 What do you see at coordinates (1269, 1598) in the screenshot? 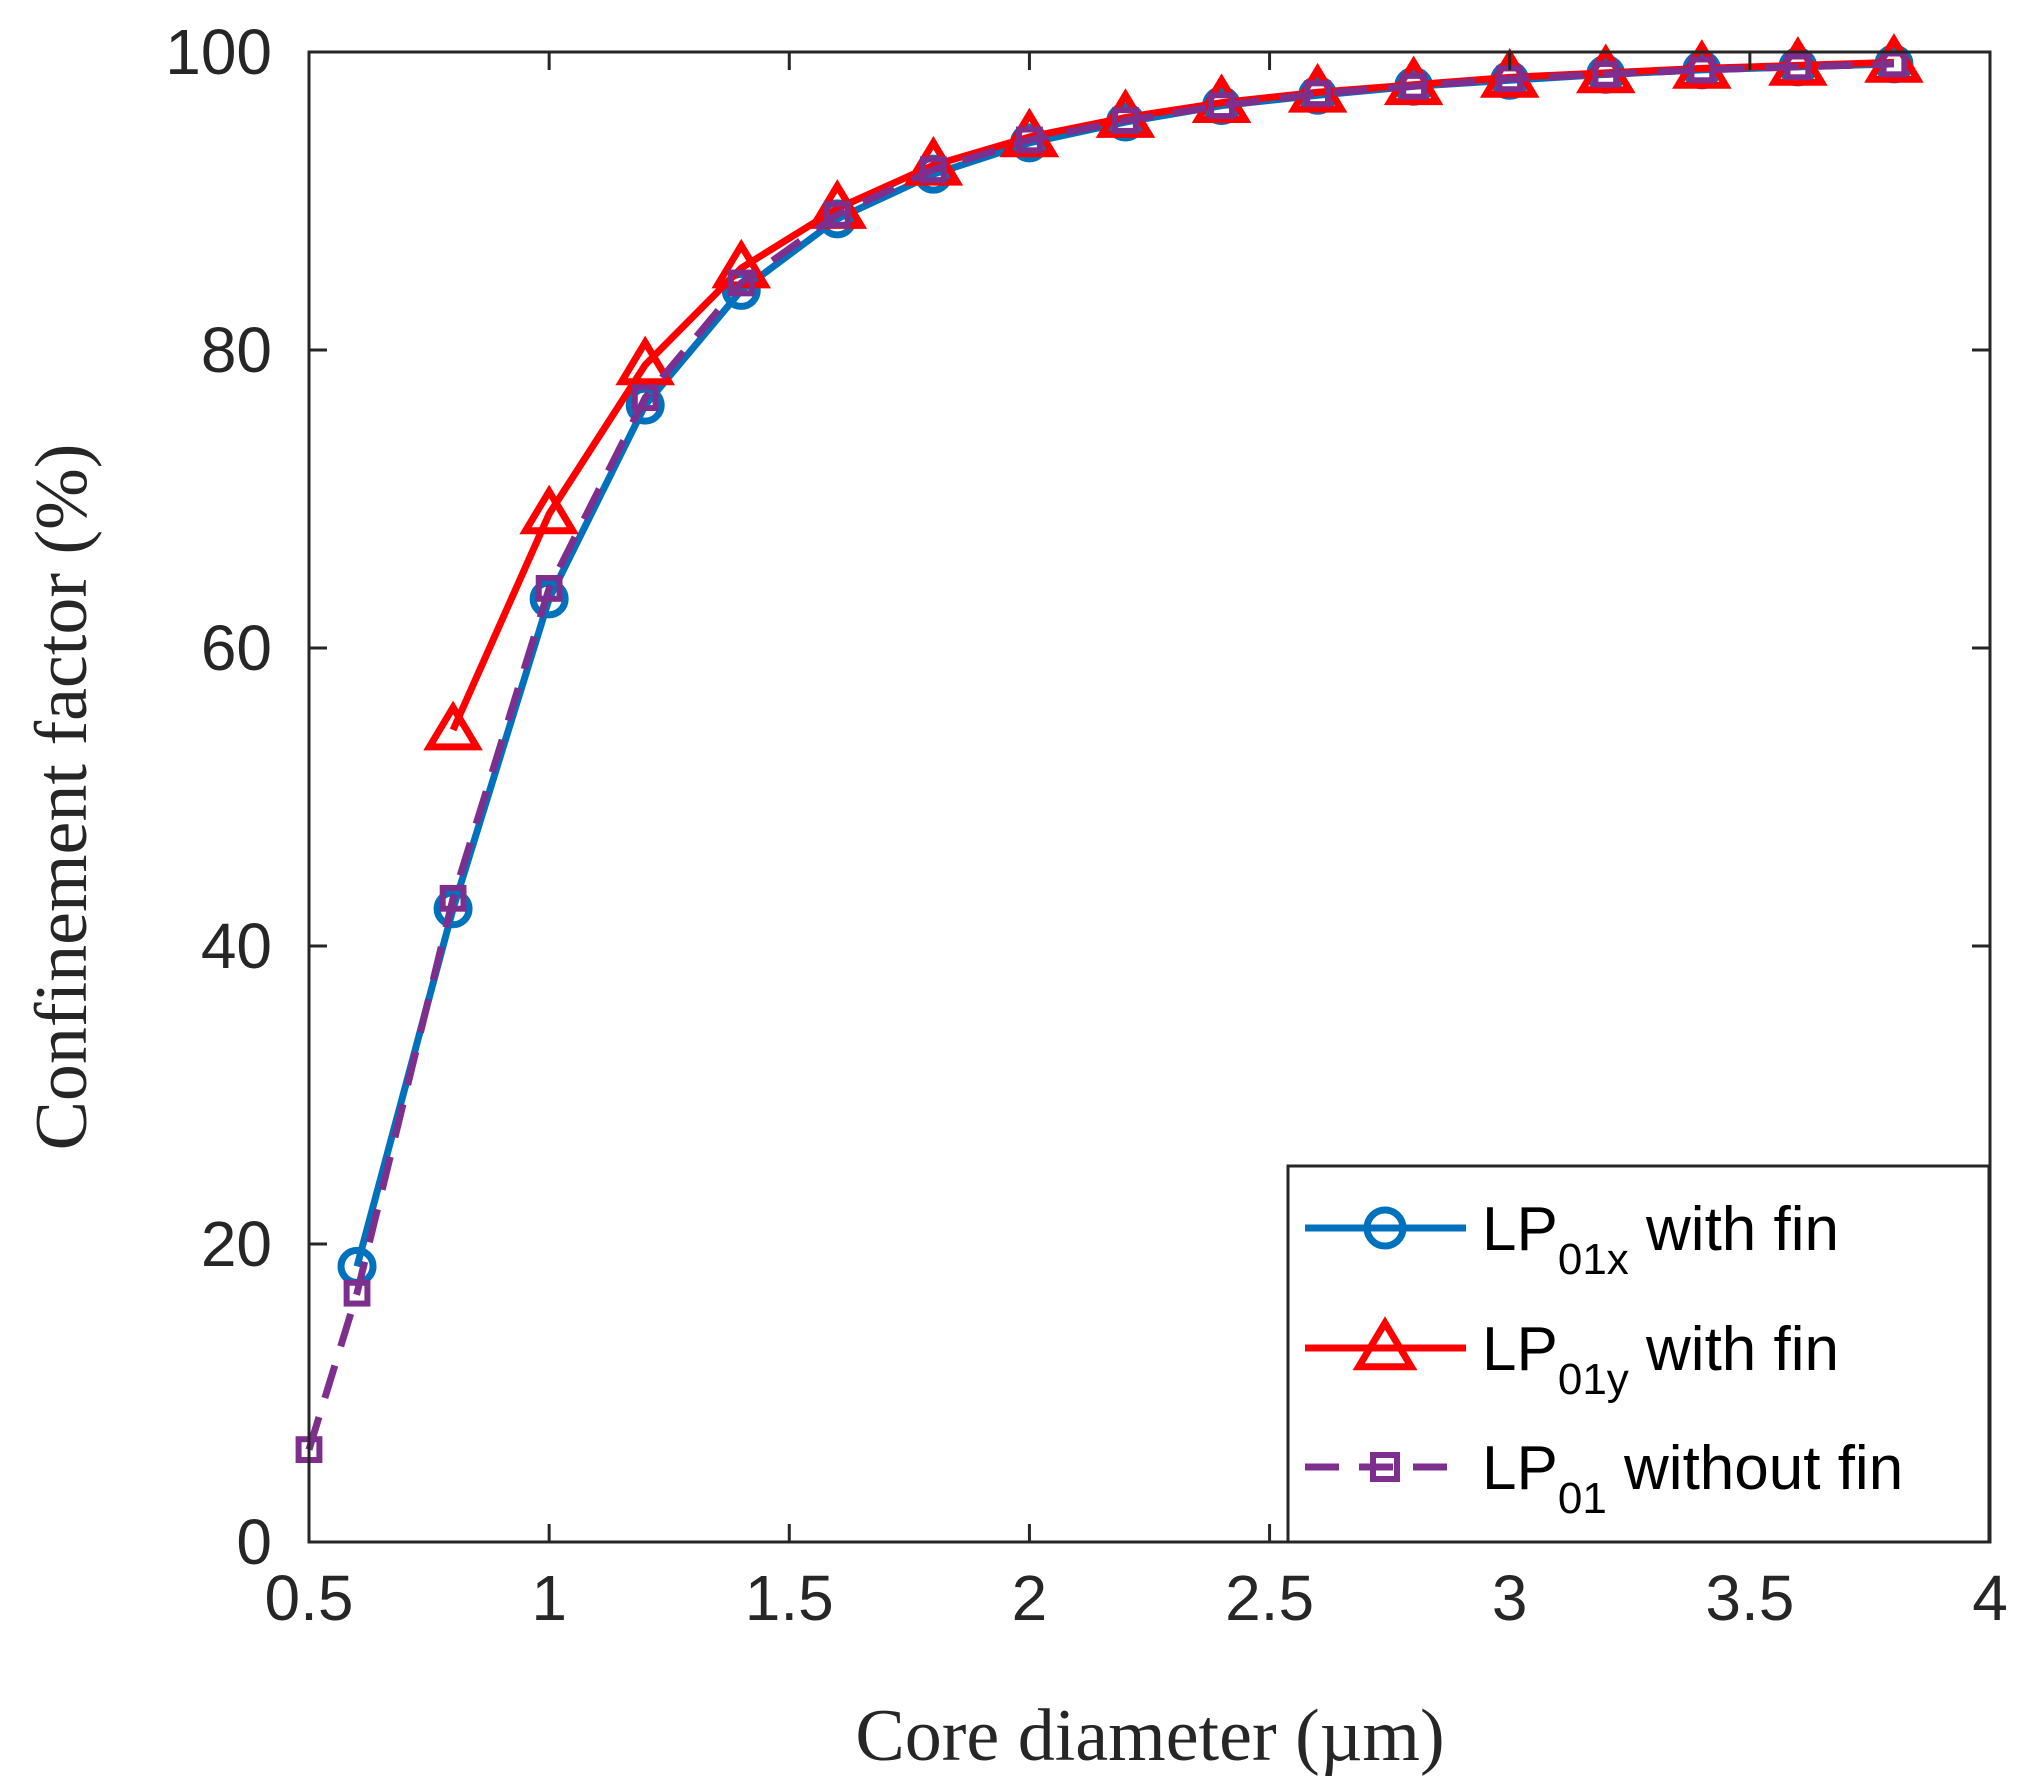
I see `x-tick-label: 2.5` at bounding box center [1269, 1598].